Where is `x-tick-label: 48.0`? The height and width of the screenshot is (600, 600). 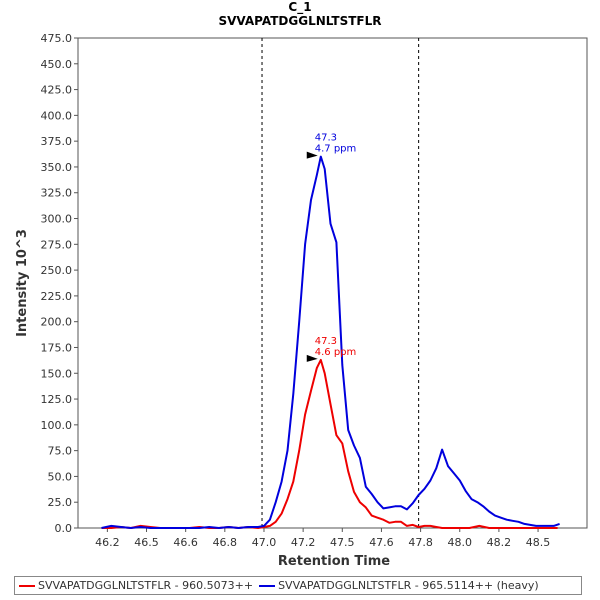
x-tick-label: 48.0 is located at coordinates (460, 542).